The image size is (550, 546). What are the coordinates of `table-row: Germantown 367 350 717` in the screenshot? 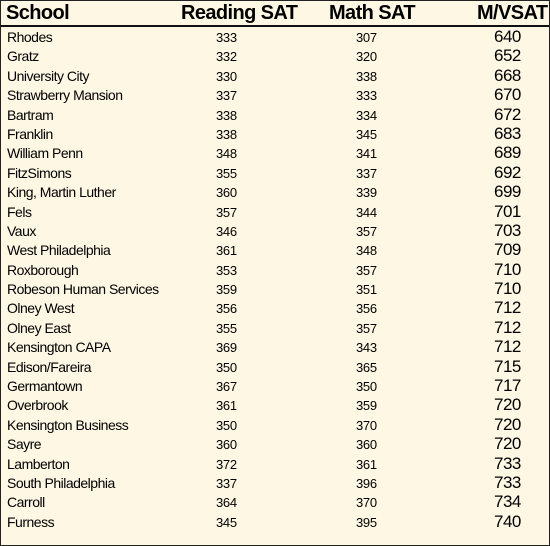 It's located at (275, 386).